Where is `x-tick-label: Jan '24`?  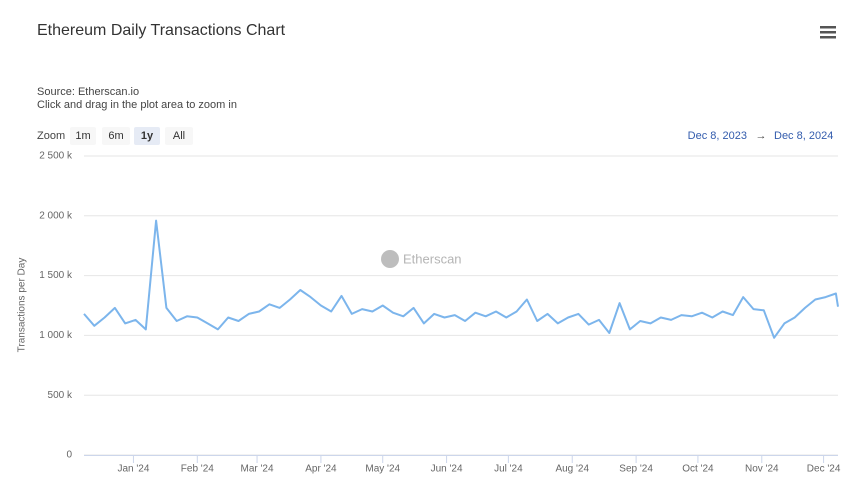
x-tick-label: Jan '24 is located at coordinates (133, 469).